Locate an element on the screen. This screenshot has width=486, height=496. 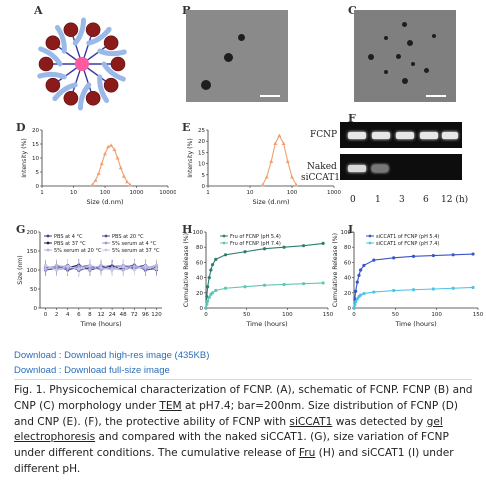
gel-row-label-sicca: siCCAT1 is located at coordinates (321, 178).